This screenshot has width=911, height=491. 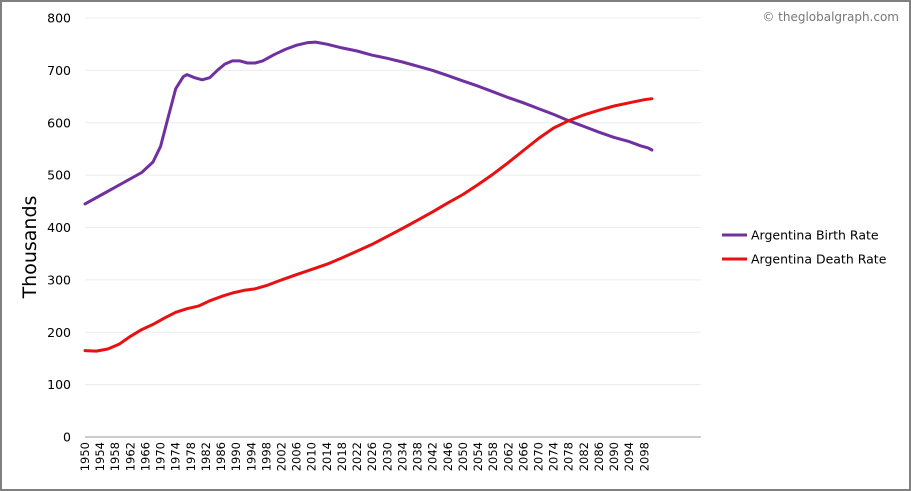 I want to click on x-tick-label: 2034, so click(x=402, y=456).